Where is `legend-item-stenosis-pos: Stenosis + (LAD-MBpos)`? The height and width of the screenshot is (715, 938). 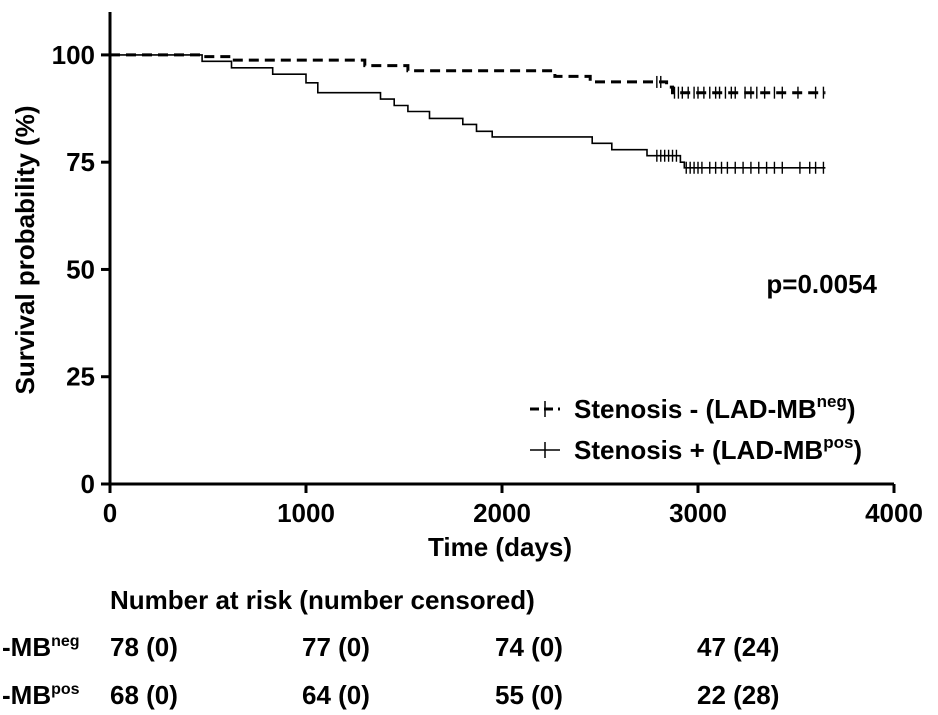 legend-item-stenosis-pos: Stenosis + (LAD-MBpos) is located at coordinates (696, 449).